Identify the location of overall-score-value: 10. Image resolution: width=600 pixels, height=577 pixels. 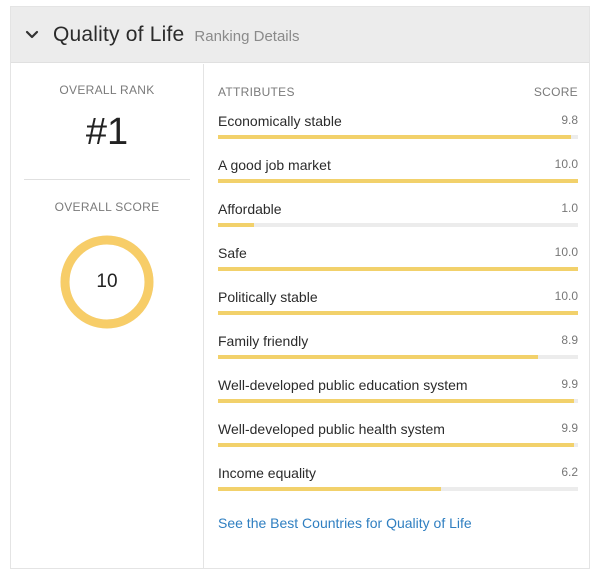
(107, 281).